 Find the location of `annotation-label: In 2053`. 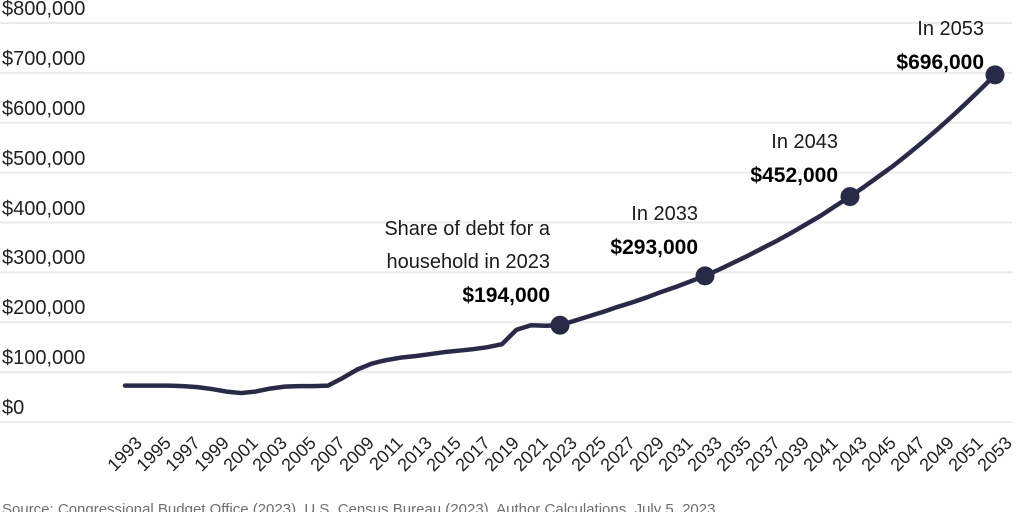

annotation-label: In 2053 is located at coordinates (950, 29).